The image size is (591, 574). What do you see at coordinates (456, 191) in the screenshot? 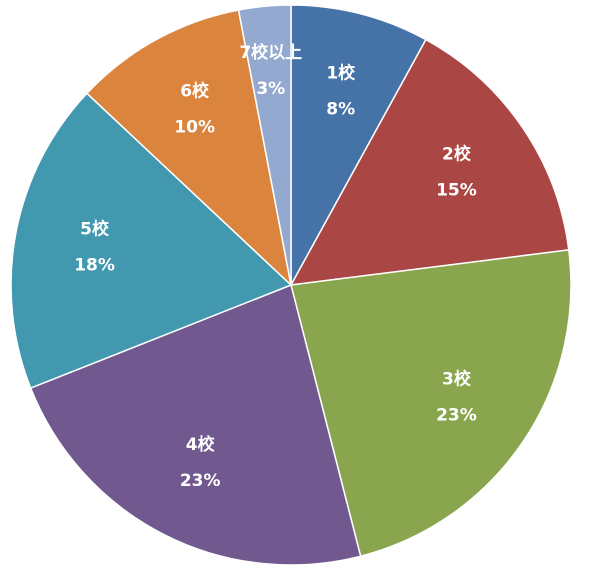
I see `value-label: 15%` at bounding box center [456, 191].